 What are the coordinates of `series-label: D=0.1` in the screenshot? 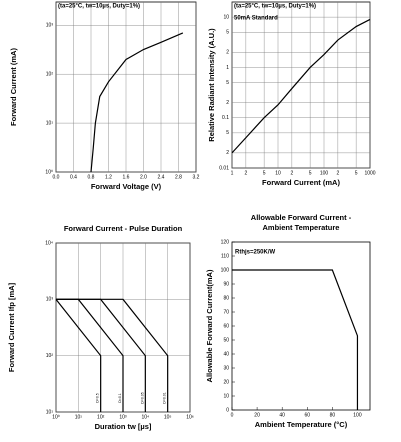 It's located at (120, 397).